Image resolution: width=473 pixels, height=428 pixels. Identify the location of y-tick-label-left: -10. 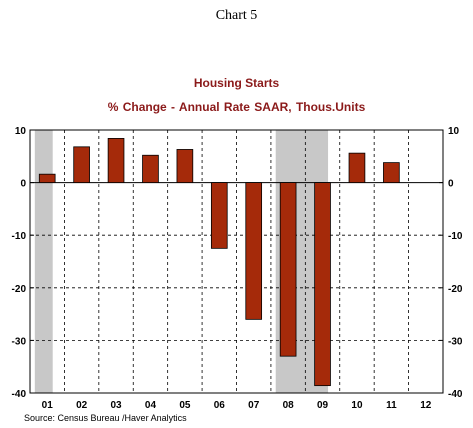
(19, 236).